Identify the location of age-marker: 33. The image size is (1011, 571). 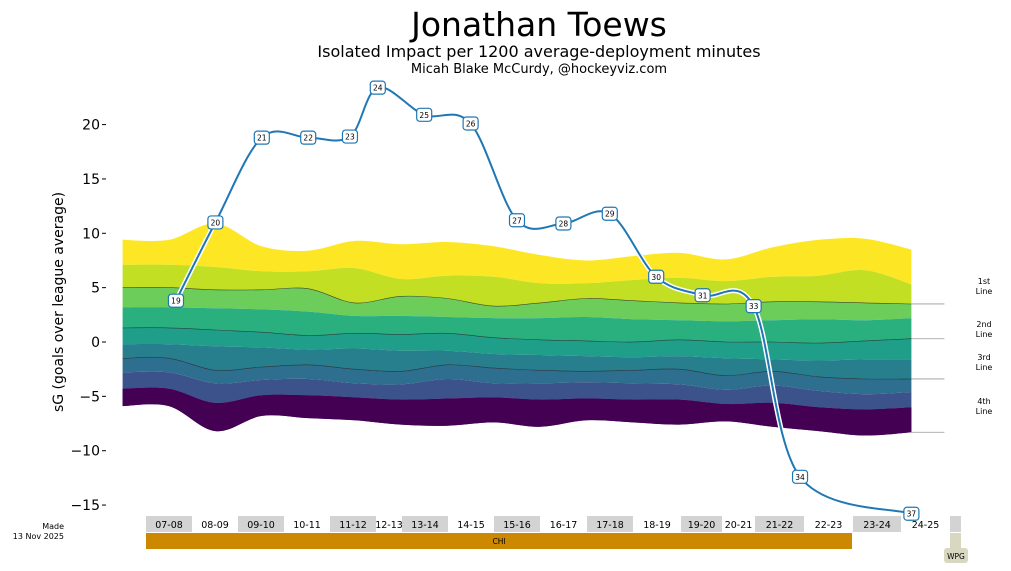
(753, 306).